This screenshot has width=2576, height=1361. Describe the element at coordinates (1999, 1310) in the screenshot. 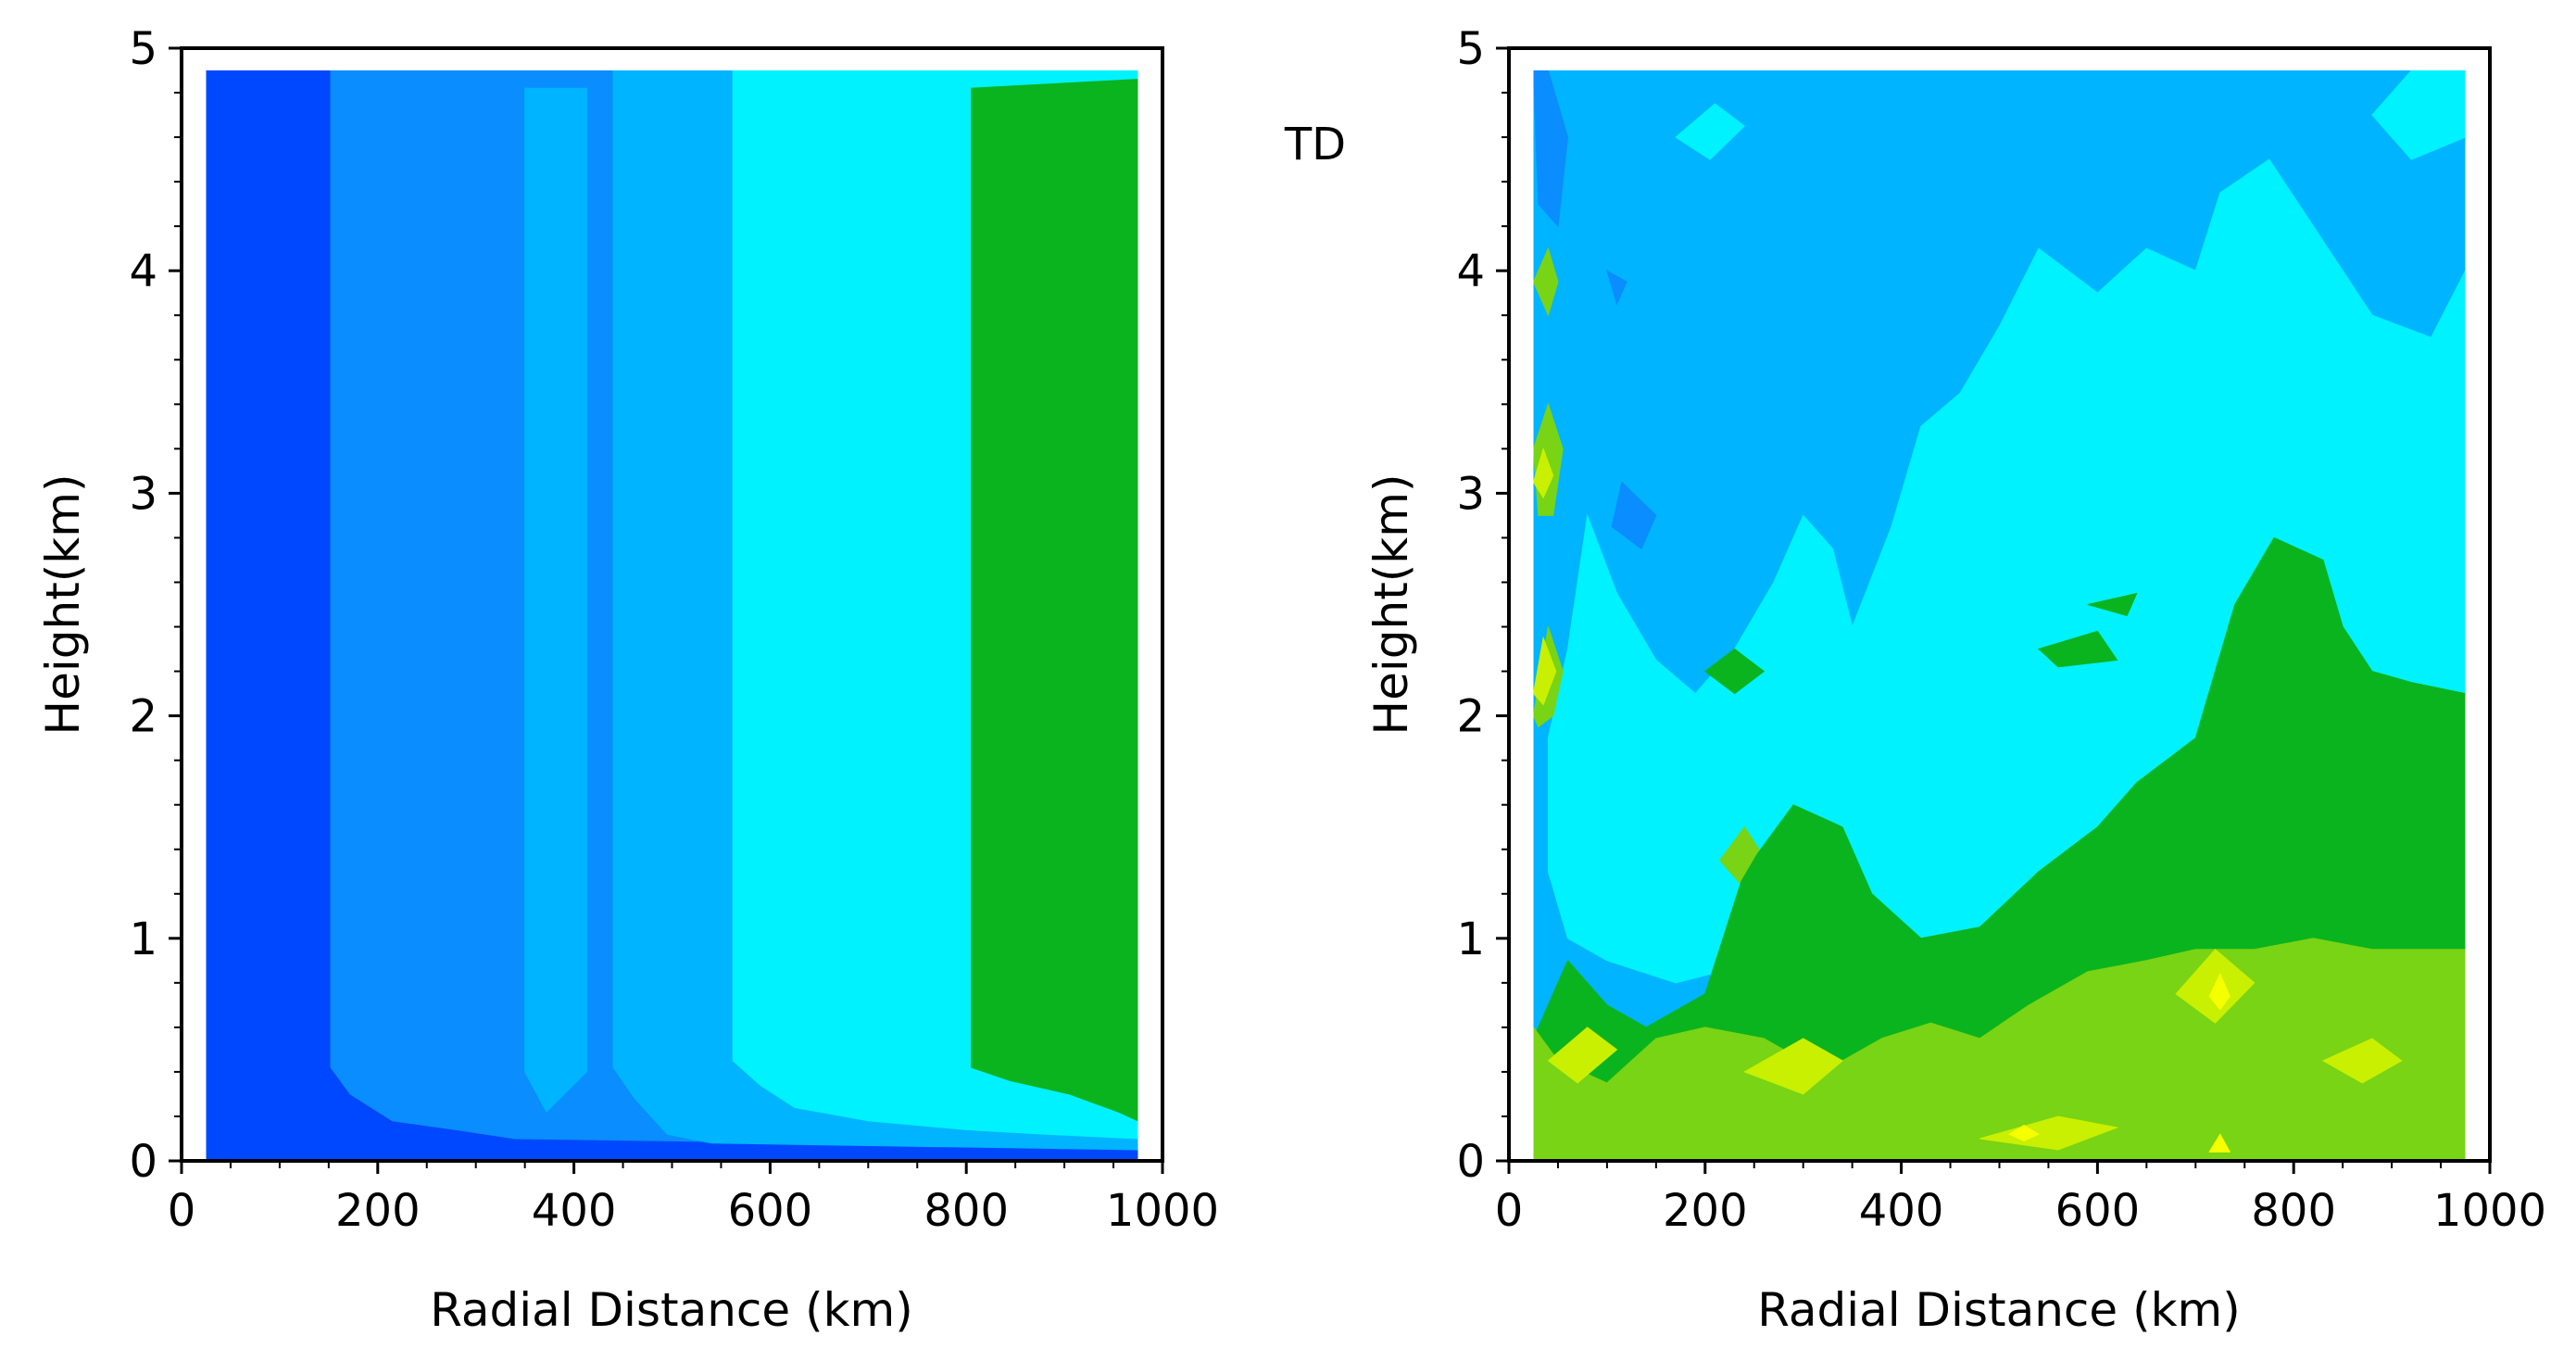

I see `right-x-axis-label: Radial Distance (km)` at that location.